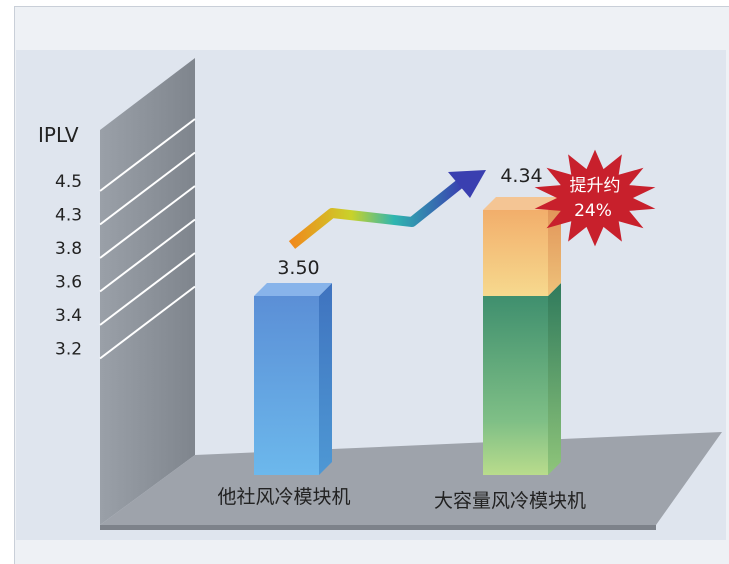 The image size is (729, 564). Describe the element at coordinates (286, 385) in the screenshot. I see `bar-other-front` at that location.